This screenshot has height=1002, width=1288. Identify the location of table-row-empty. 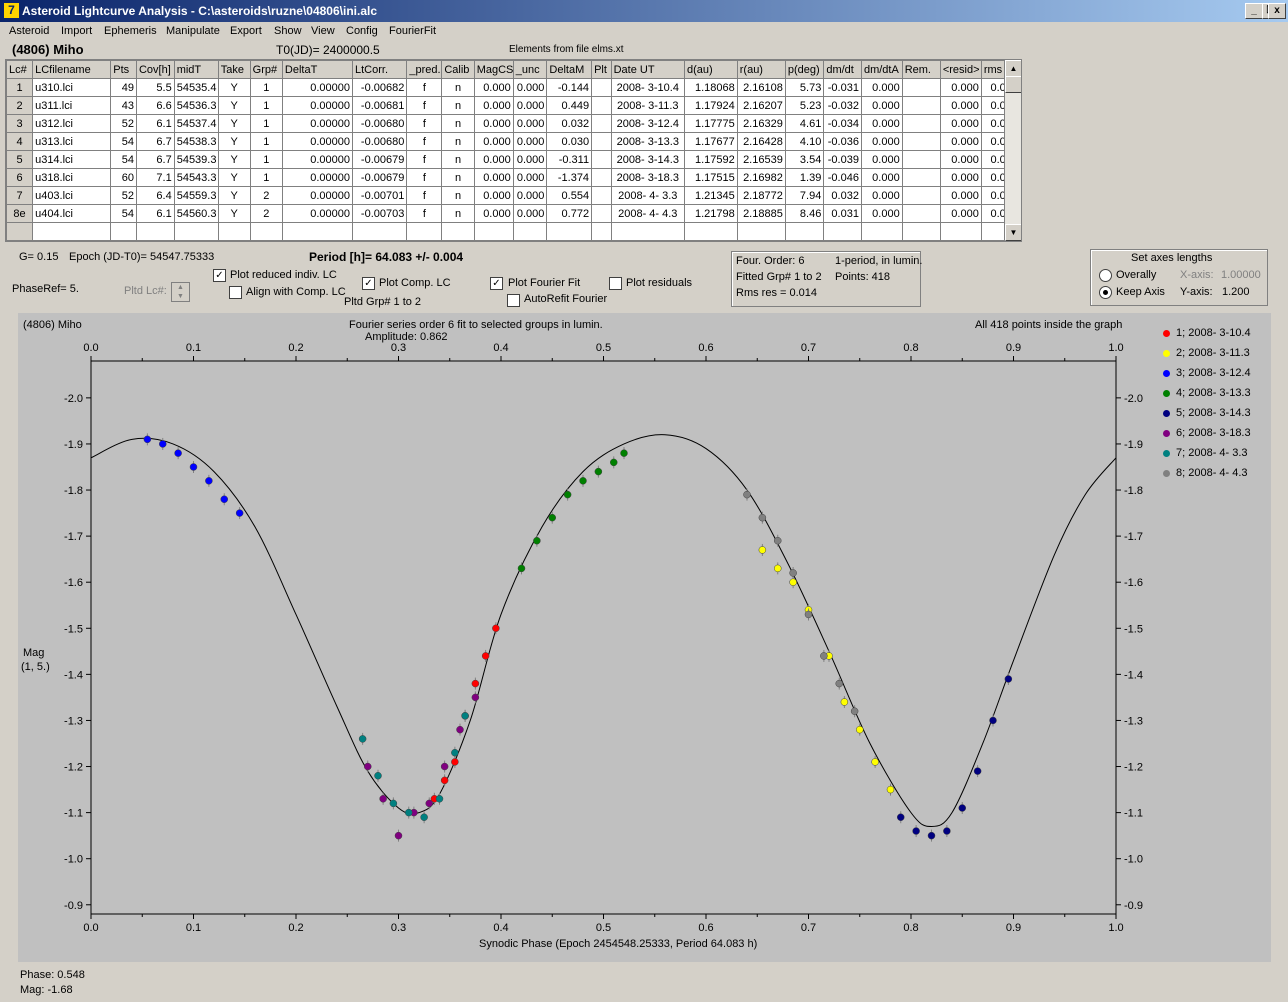
(513, 231).